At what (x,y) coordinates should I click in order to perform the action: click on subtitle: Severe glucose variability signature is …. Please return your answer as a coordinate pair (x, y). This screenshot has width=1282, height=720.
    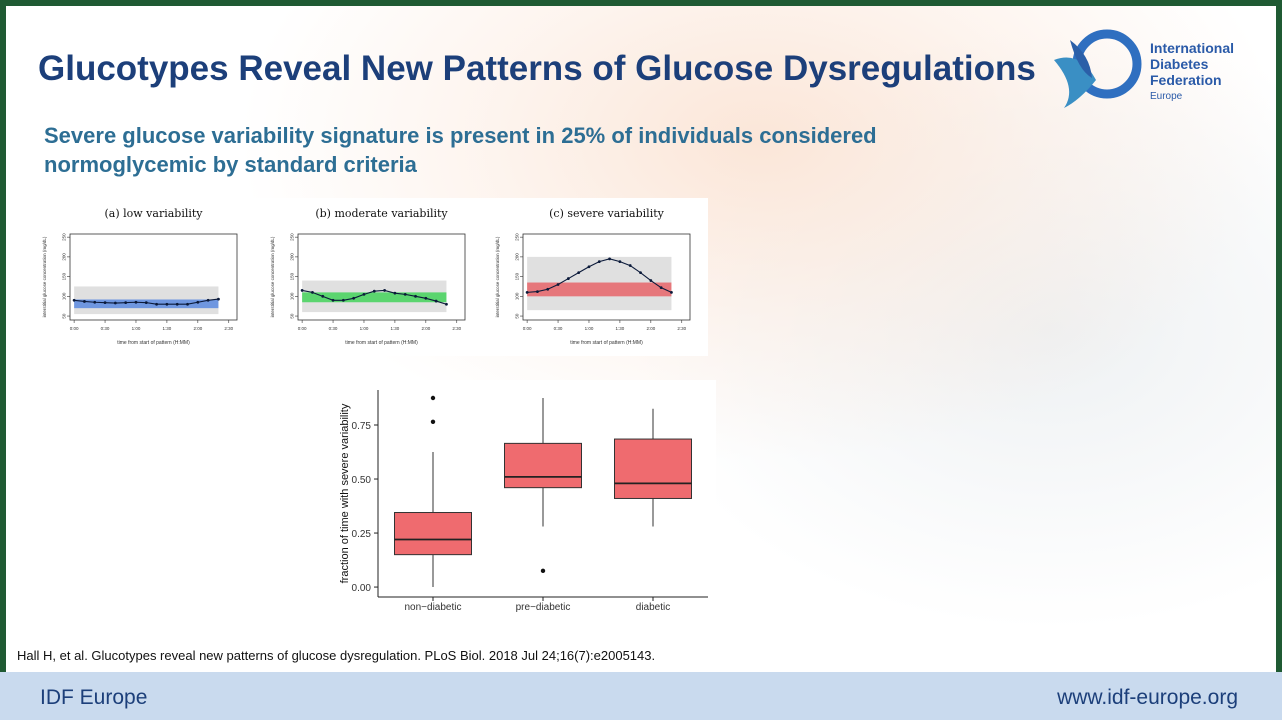
    Looking at the image, I should click on (460, 135).